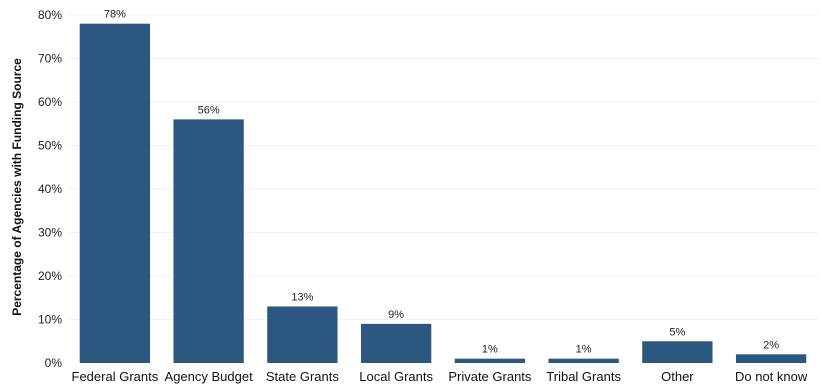  What do you see at coordinates (54, 363) in the screenshot?
I see `y-tick-label: 0%` at bounding box center [54, 363].